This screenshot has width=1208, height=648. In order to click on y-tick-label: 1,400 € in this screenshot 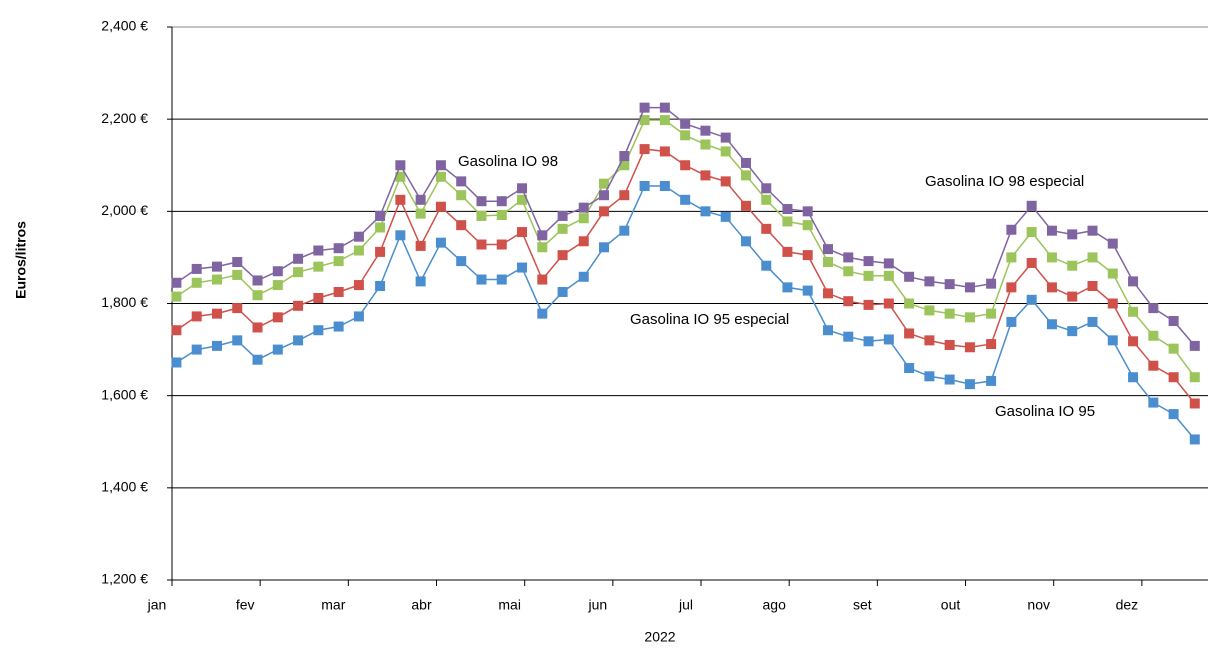, I will do `click(124, 487)`.